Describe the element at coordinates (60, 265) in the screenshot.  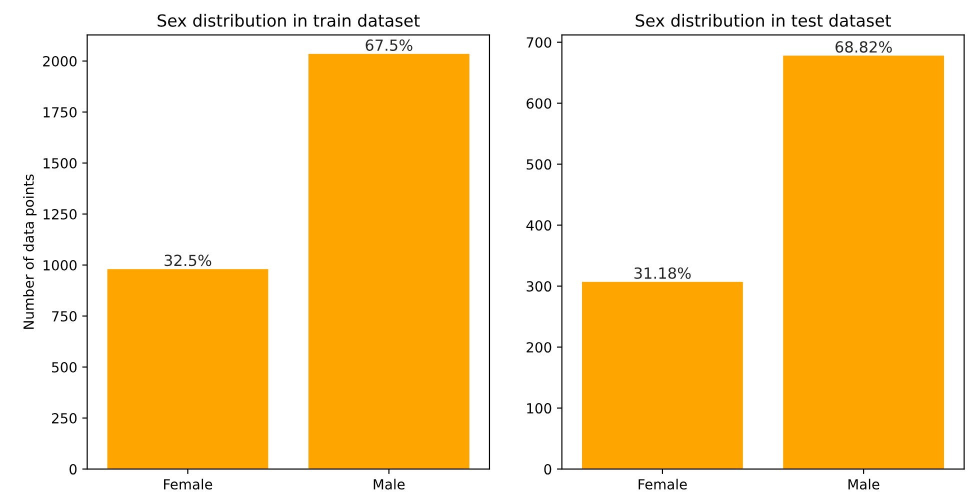
I see `y-tick-label: 1000` at that location.